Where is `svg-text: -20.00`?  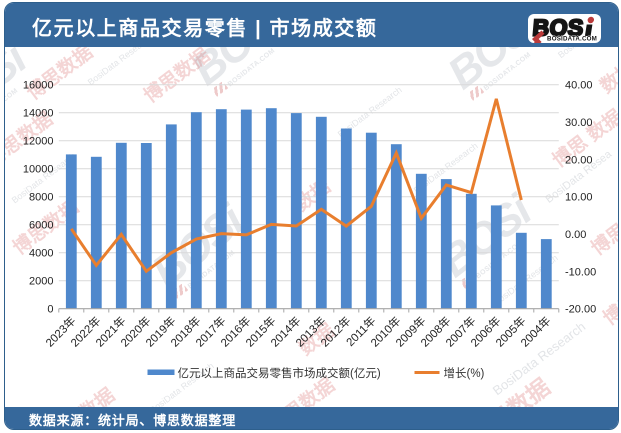 svg-text: -20.00 is located at coordinates (580, 310).